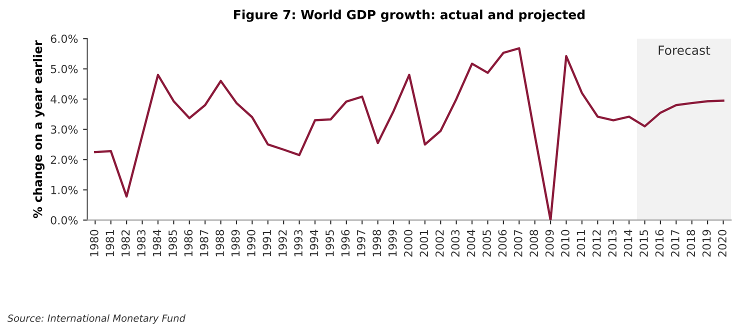  I want to click on x-tick-label: 1992, so click(282, 243).